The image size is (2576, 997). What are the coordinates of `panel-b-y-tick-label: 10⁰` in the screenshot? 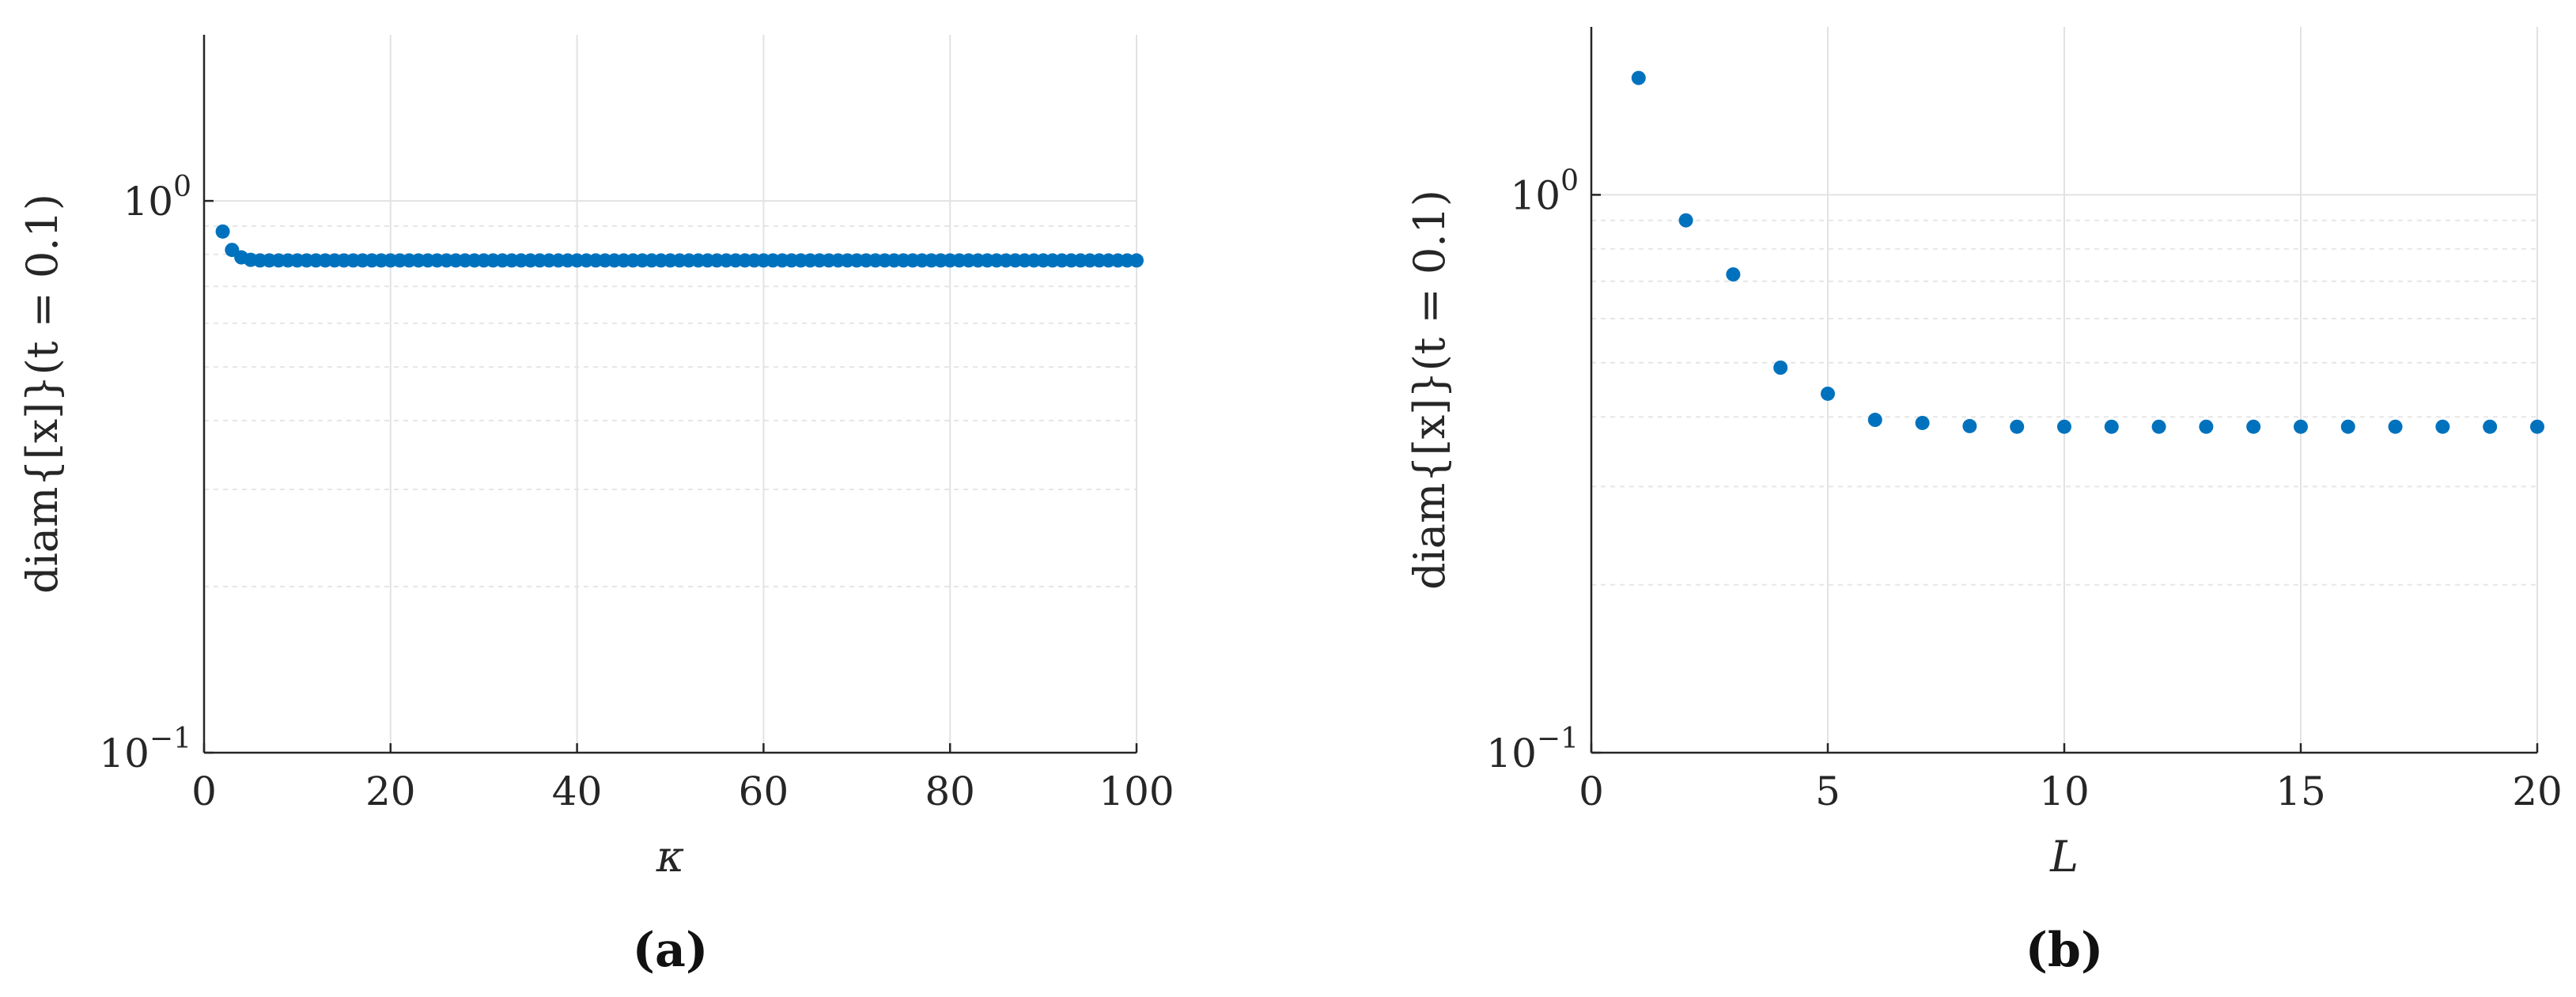 It's located at (1545, 191).